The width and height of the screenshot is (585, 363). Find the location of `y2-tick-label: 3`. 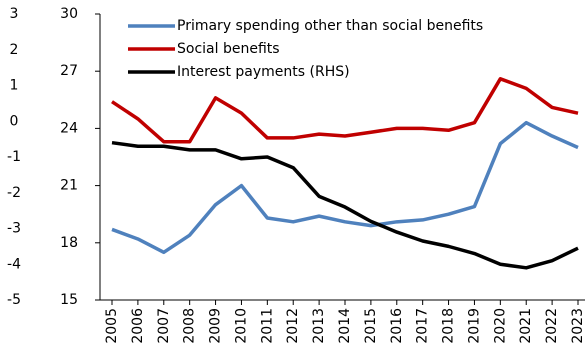

y2-tick-label: 3 is located at coordinates (14, 14).